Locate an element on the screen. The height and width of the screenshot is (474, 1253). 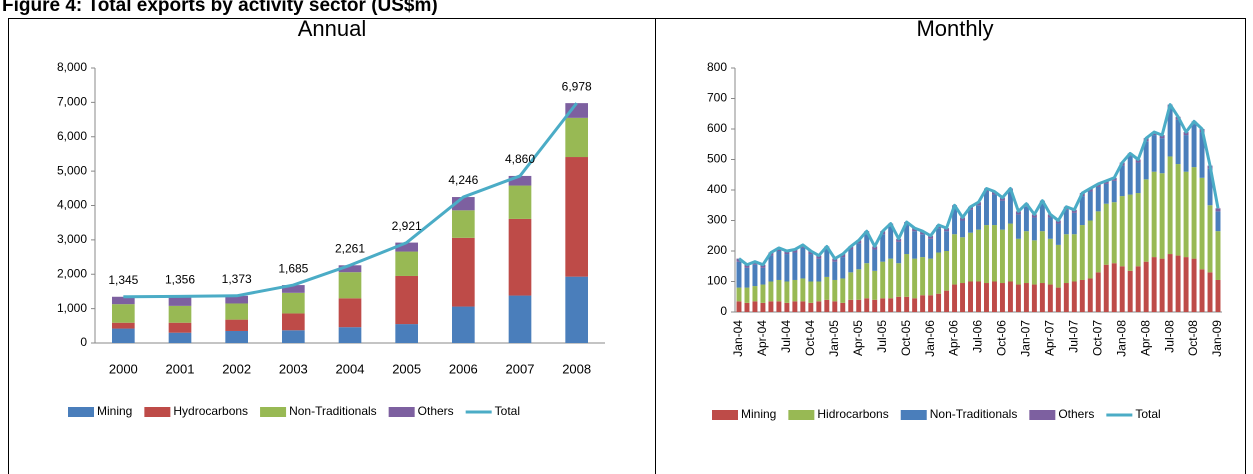
x-tick-label: Oct-07 is located at coordinates (1097, 338).